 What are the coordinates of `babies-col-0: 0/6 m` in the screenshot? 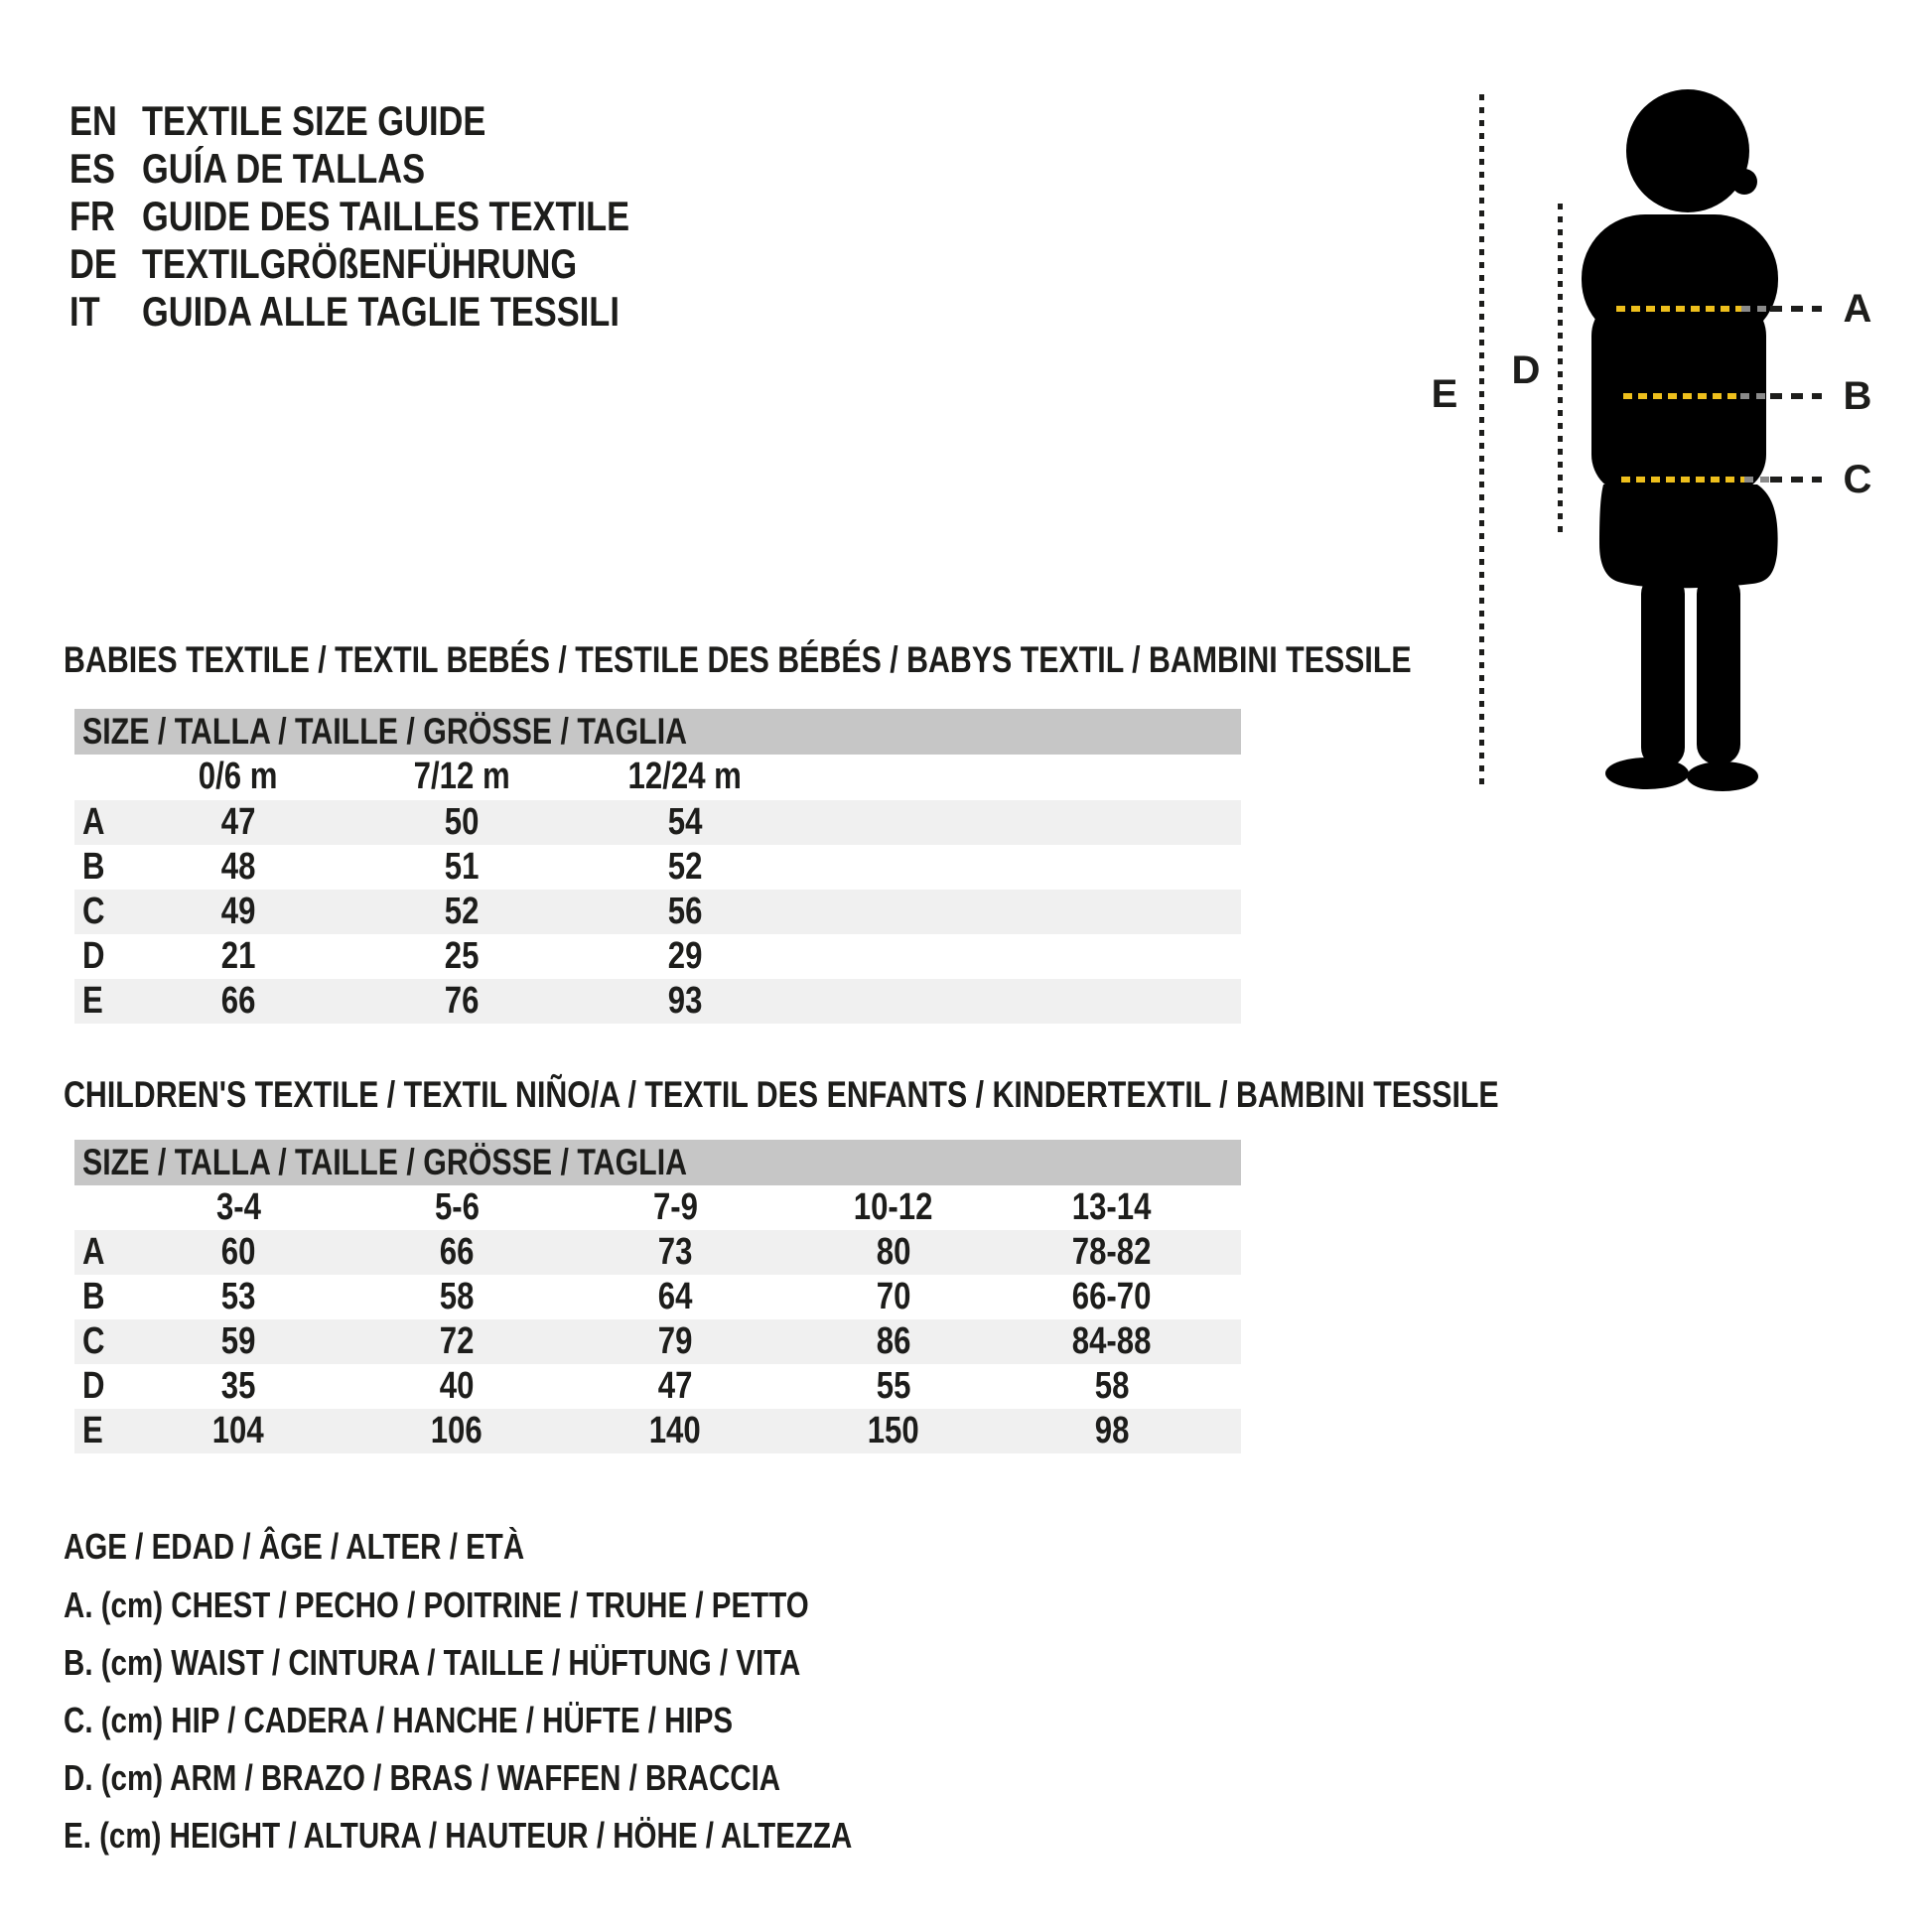 It's located at (238, 776).